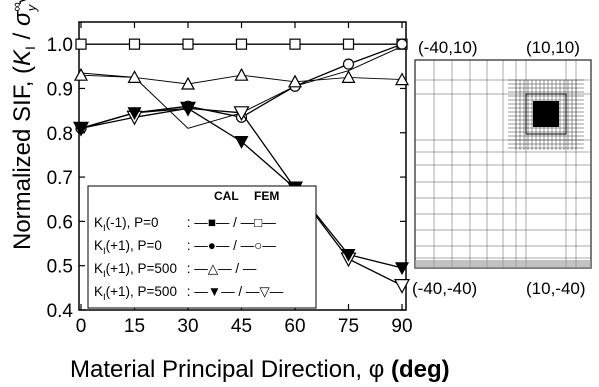 This screenshot has height=387, width=599. What do you see at coordinates (377, 369) in the screenshot?
I see `x-label-symbol: φ` at bounding box center [377, 369].